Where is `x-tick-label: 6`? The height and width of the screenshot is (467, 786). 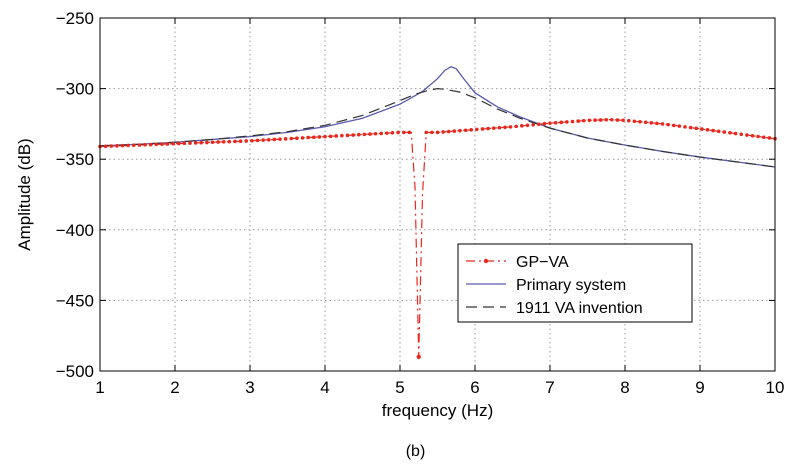
x-tick-label: 6 is located at coordinates (474, 387).